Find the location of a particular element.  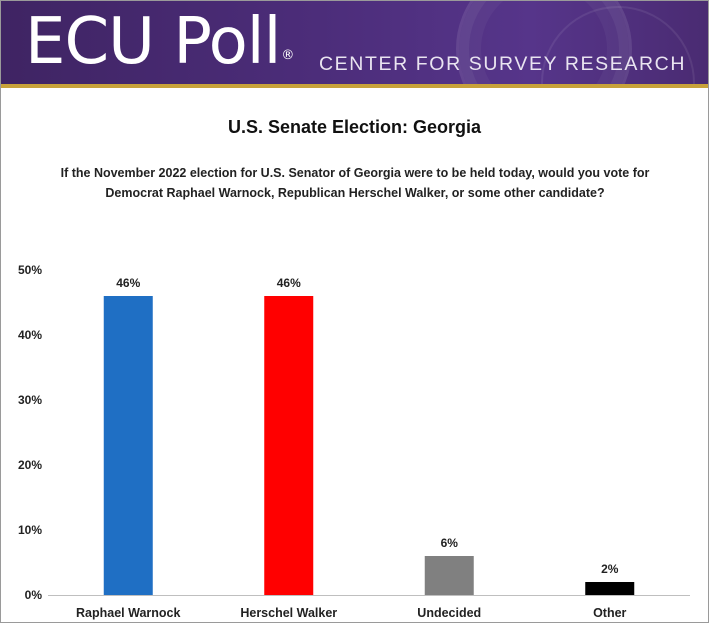

ecu-poll-logo: ECU Poll® is located at coordinates (159, 42).